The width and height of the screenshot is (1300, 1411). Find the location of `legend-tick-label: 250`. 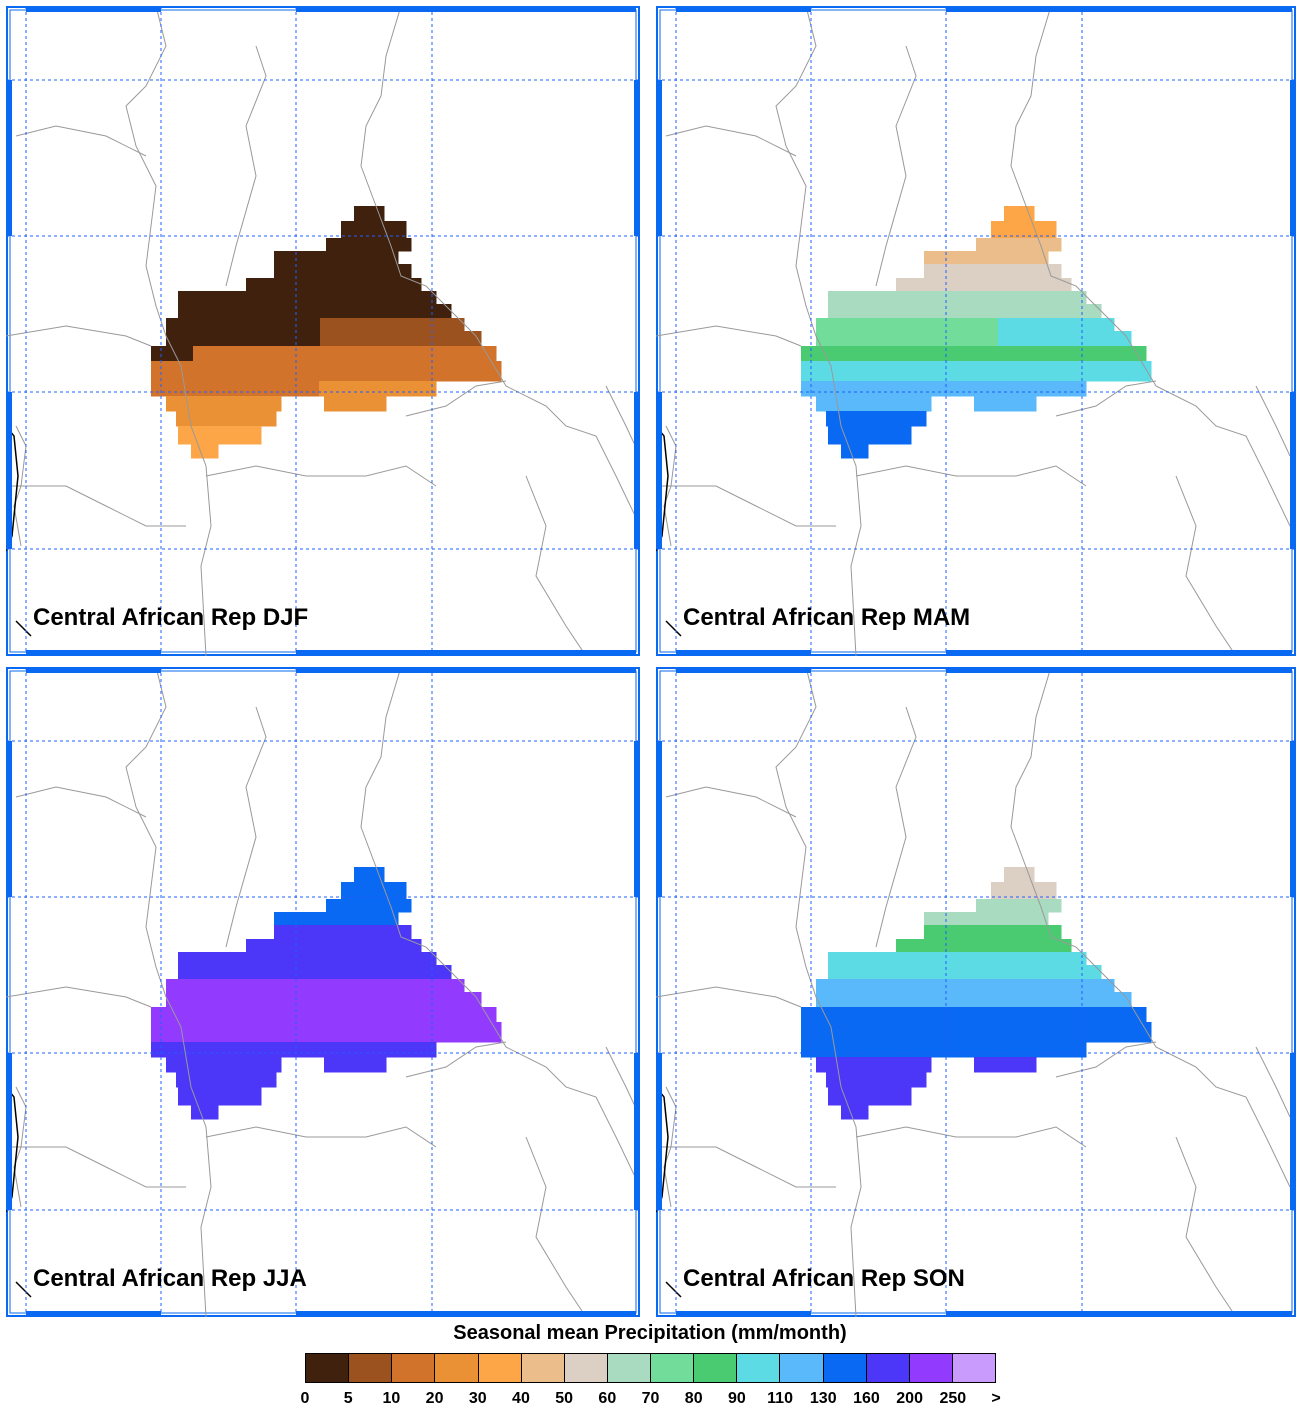

legend-tick-label: 250 is located at coordinates (953, 1398).